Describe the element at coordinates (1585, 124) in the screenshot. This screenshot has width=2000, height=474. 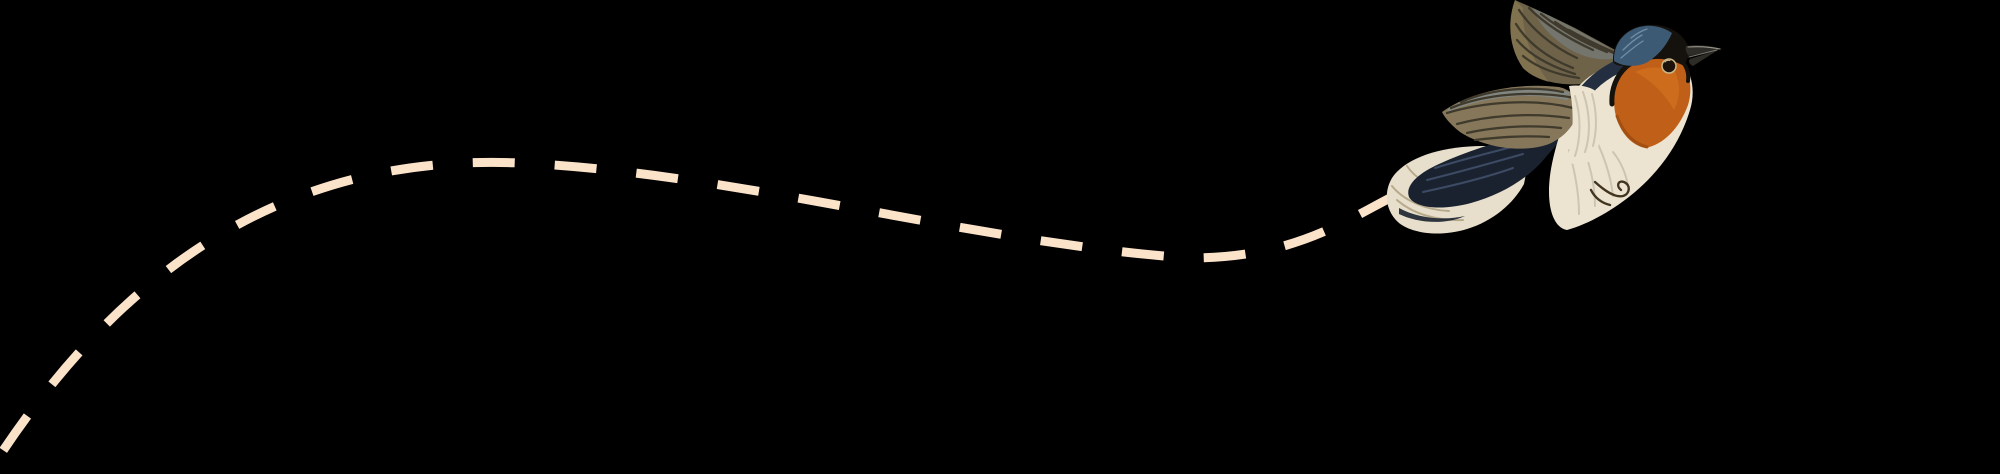
I see `scapular-streaks` at that location.